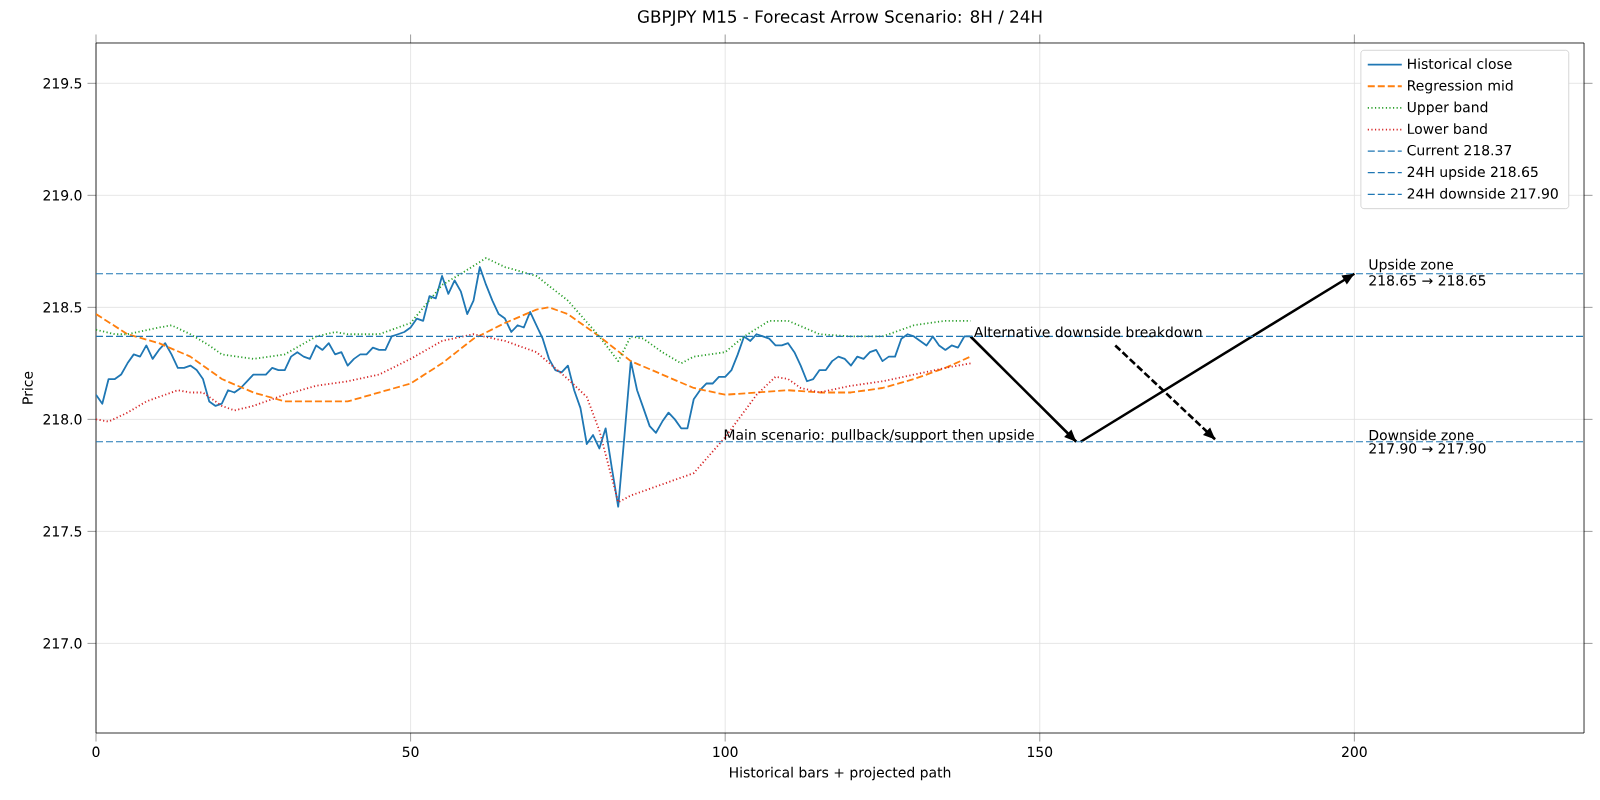  Describe the element at coordinates (1460, 86) in the screenshot. I see `legend-label: Regression mid` at that location.